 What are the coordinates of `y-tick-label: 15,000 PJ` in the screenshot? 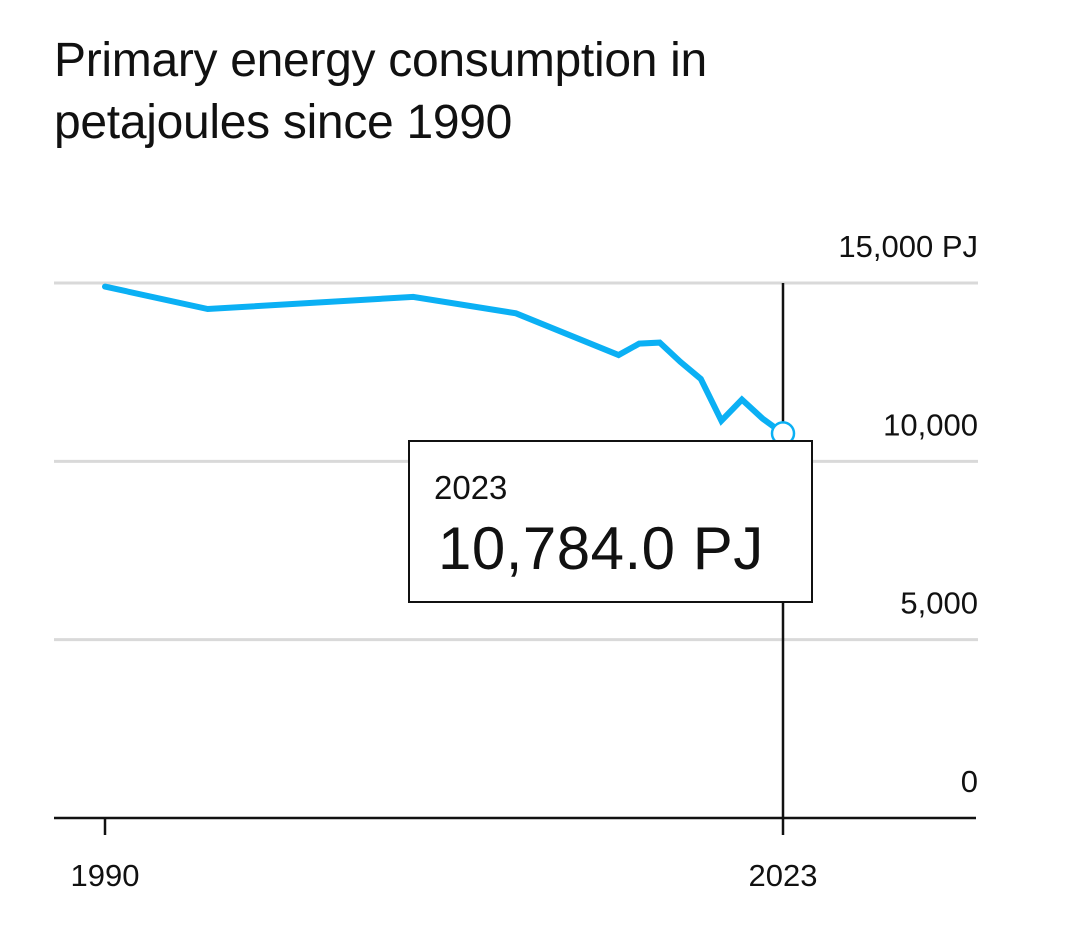 It's located at (908, 246).